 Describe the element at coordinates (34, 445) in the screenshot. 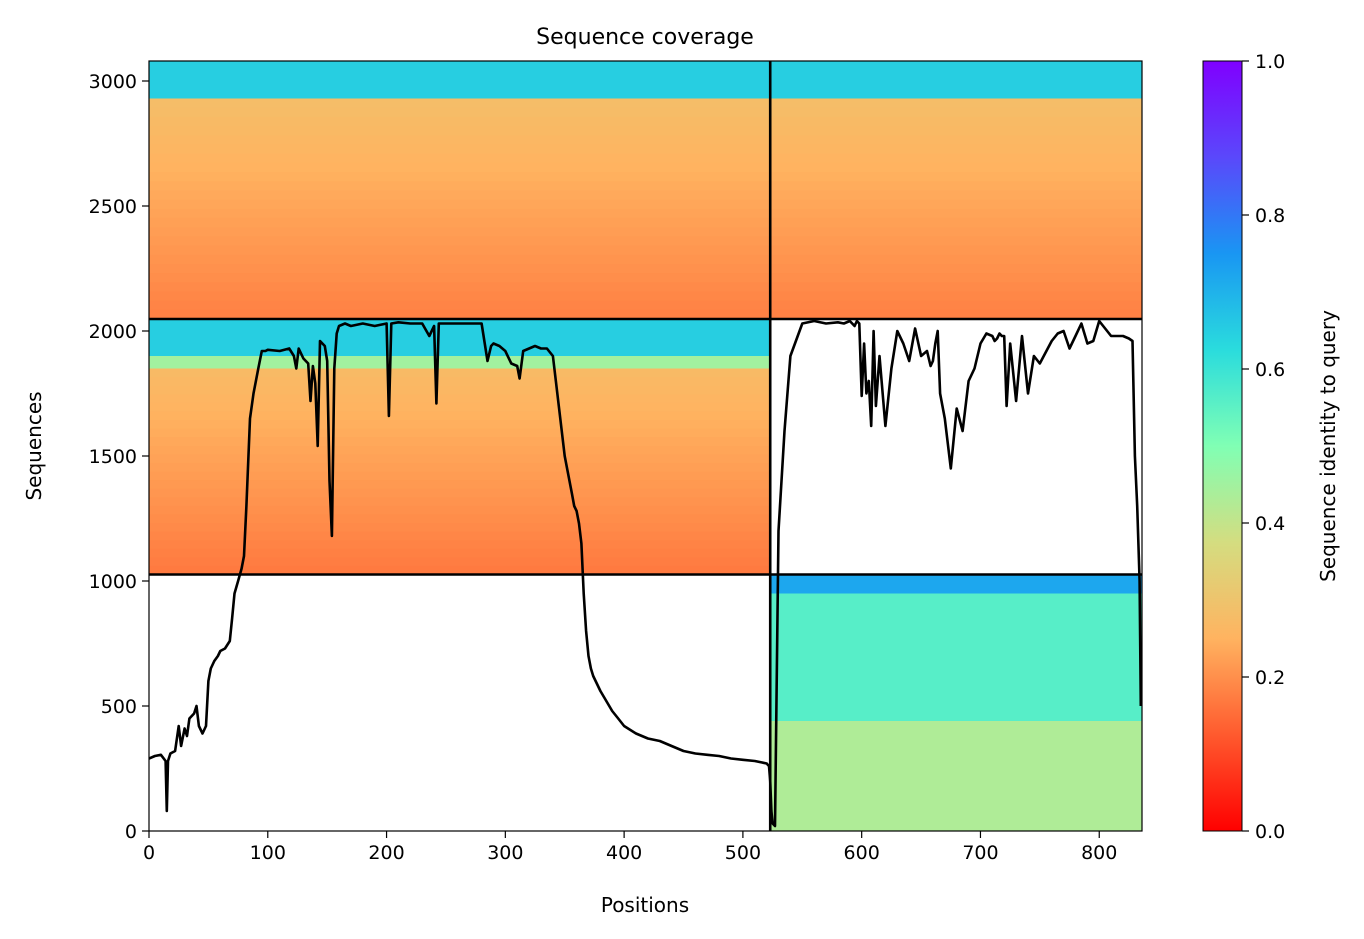

I see `y-axis-label: Sequences` at that location.